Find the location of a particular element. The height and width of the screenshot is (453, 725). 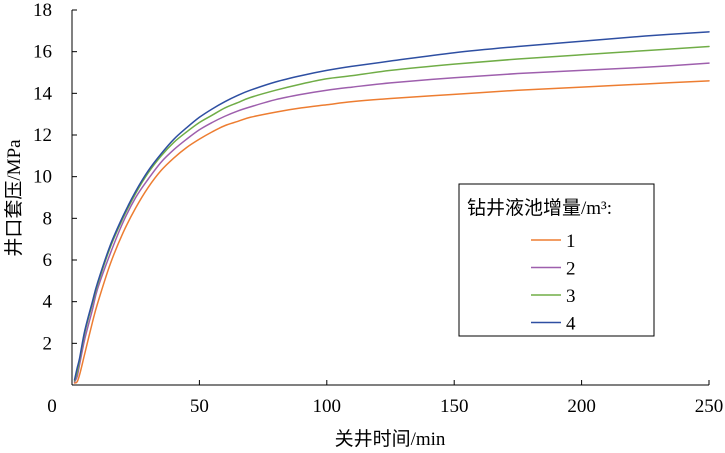

x-tick-label: 100 is located at coordinates (327, 406).